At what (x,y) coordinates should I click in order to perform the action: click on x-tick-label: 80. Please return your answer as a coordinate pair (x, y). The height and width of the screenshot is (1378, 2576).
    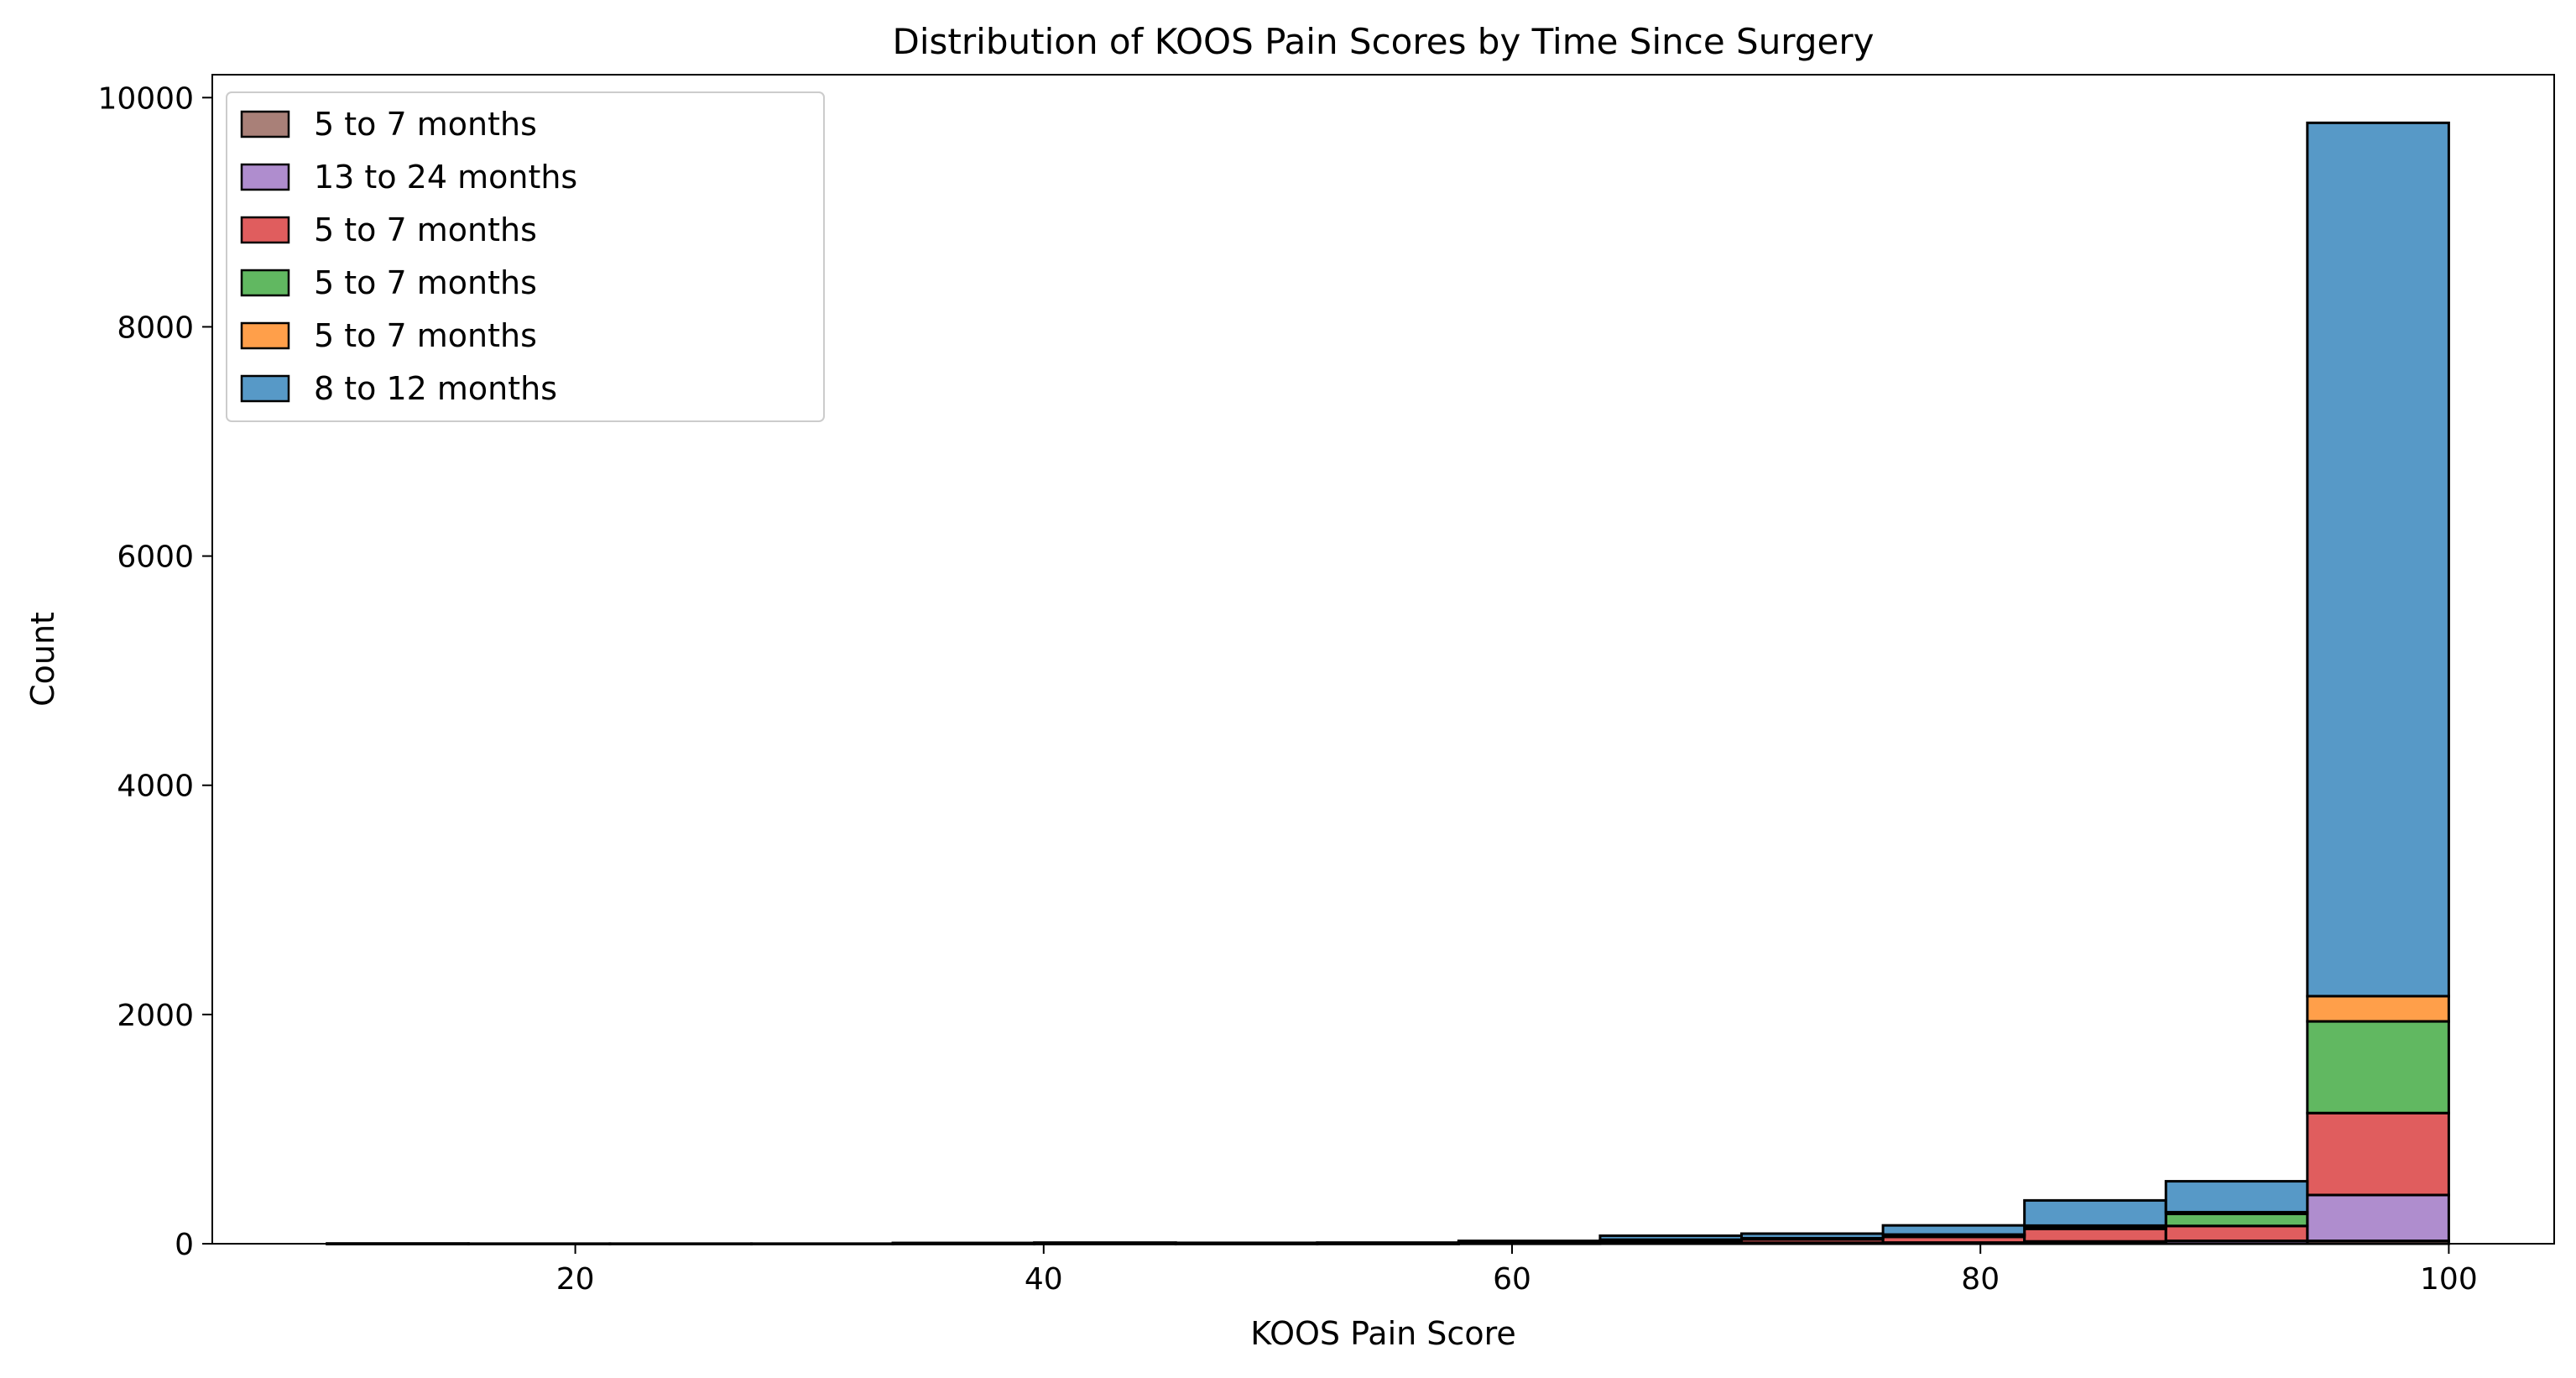
    Looking at the image, I should click on (1980, 1279).